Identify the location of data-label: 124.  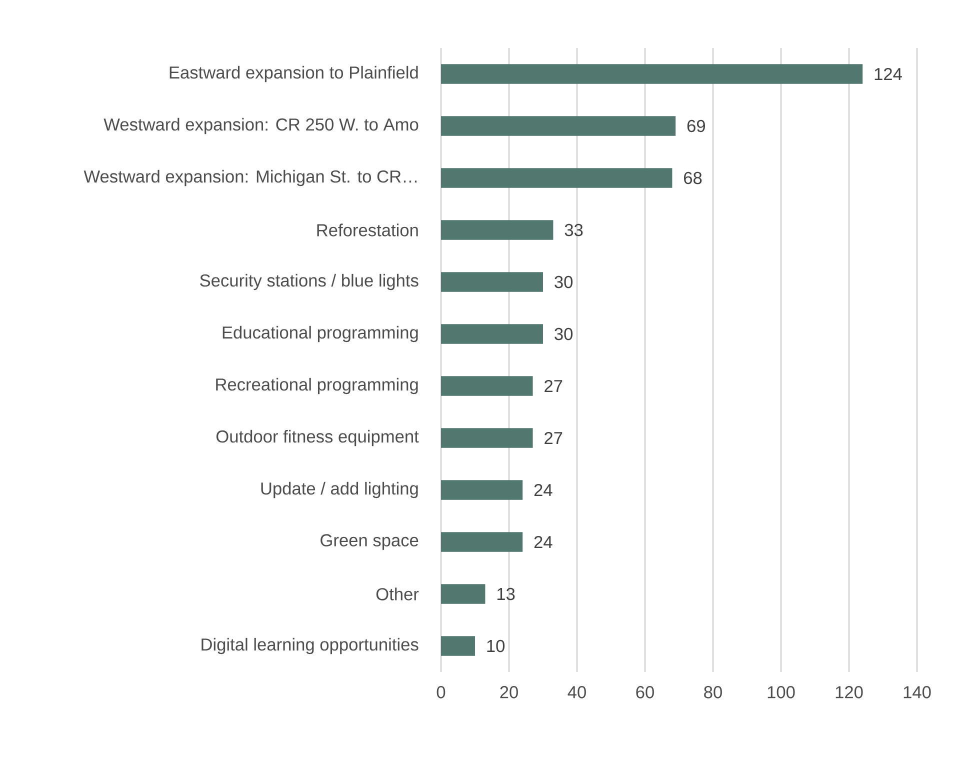
(888, 74).